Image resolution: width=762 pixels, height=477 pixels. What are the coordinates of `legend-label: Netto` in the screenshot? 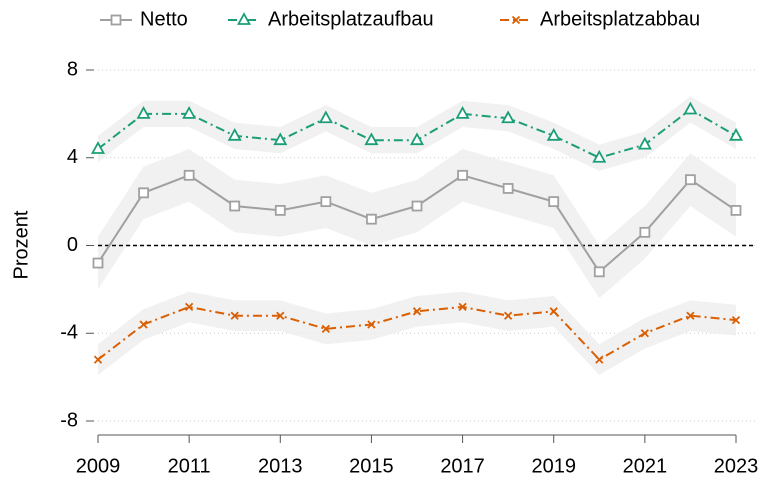 It's located at (164, 19).